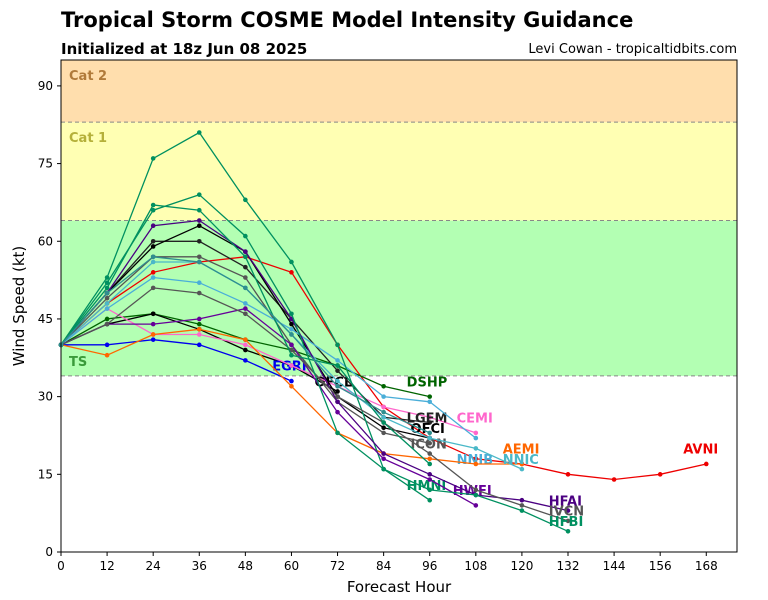 The image size is (768, 600). What do you see at coordinates (700, 450) in the screenshot?
I see `series-label-avni: AVNI` at bounding box center [700, 450].